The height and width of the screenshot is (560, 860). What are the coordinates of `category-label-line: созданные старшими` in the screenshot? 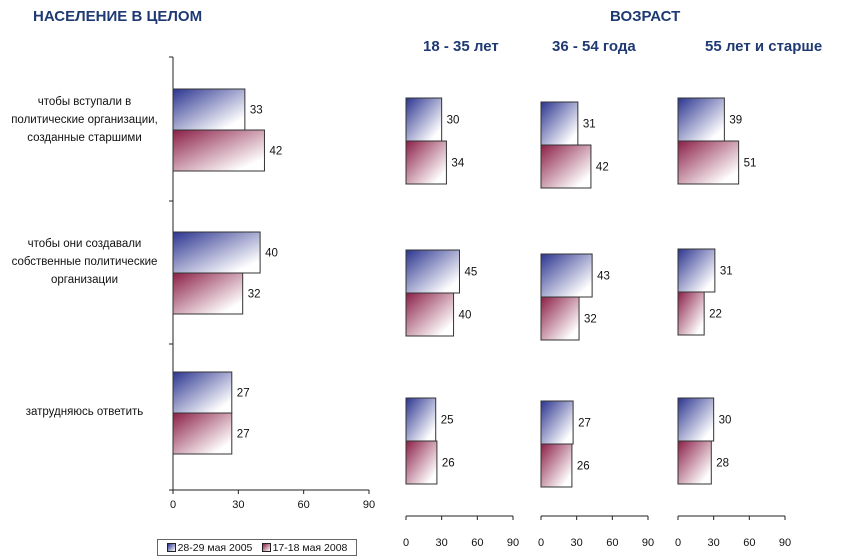 It's located at (84, 137).